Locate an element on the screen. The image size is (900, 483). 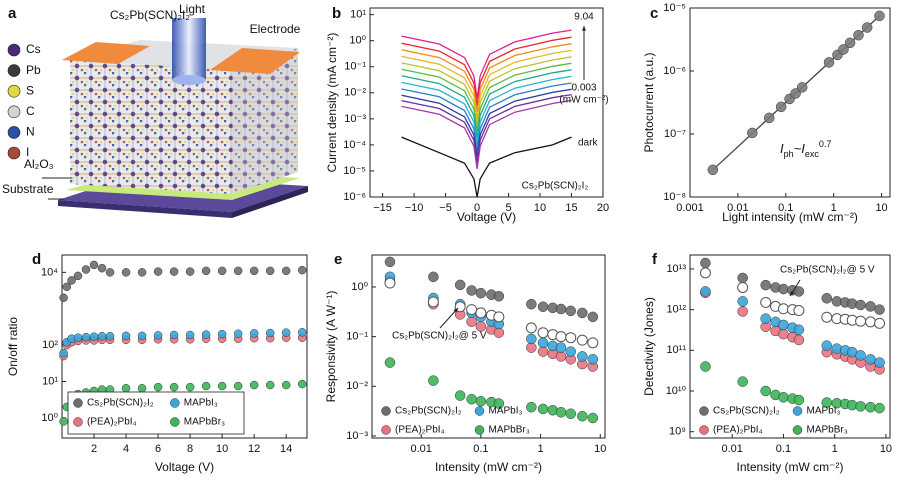
y-tick-label: 10⁻⁶ is located at coordinates (354, 197).